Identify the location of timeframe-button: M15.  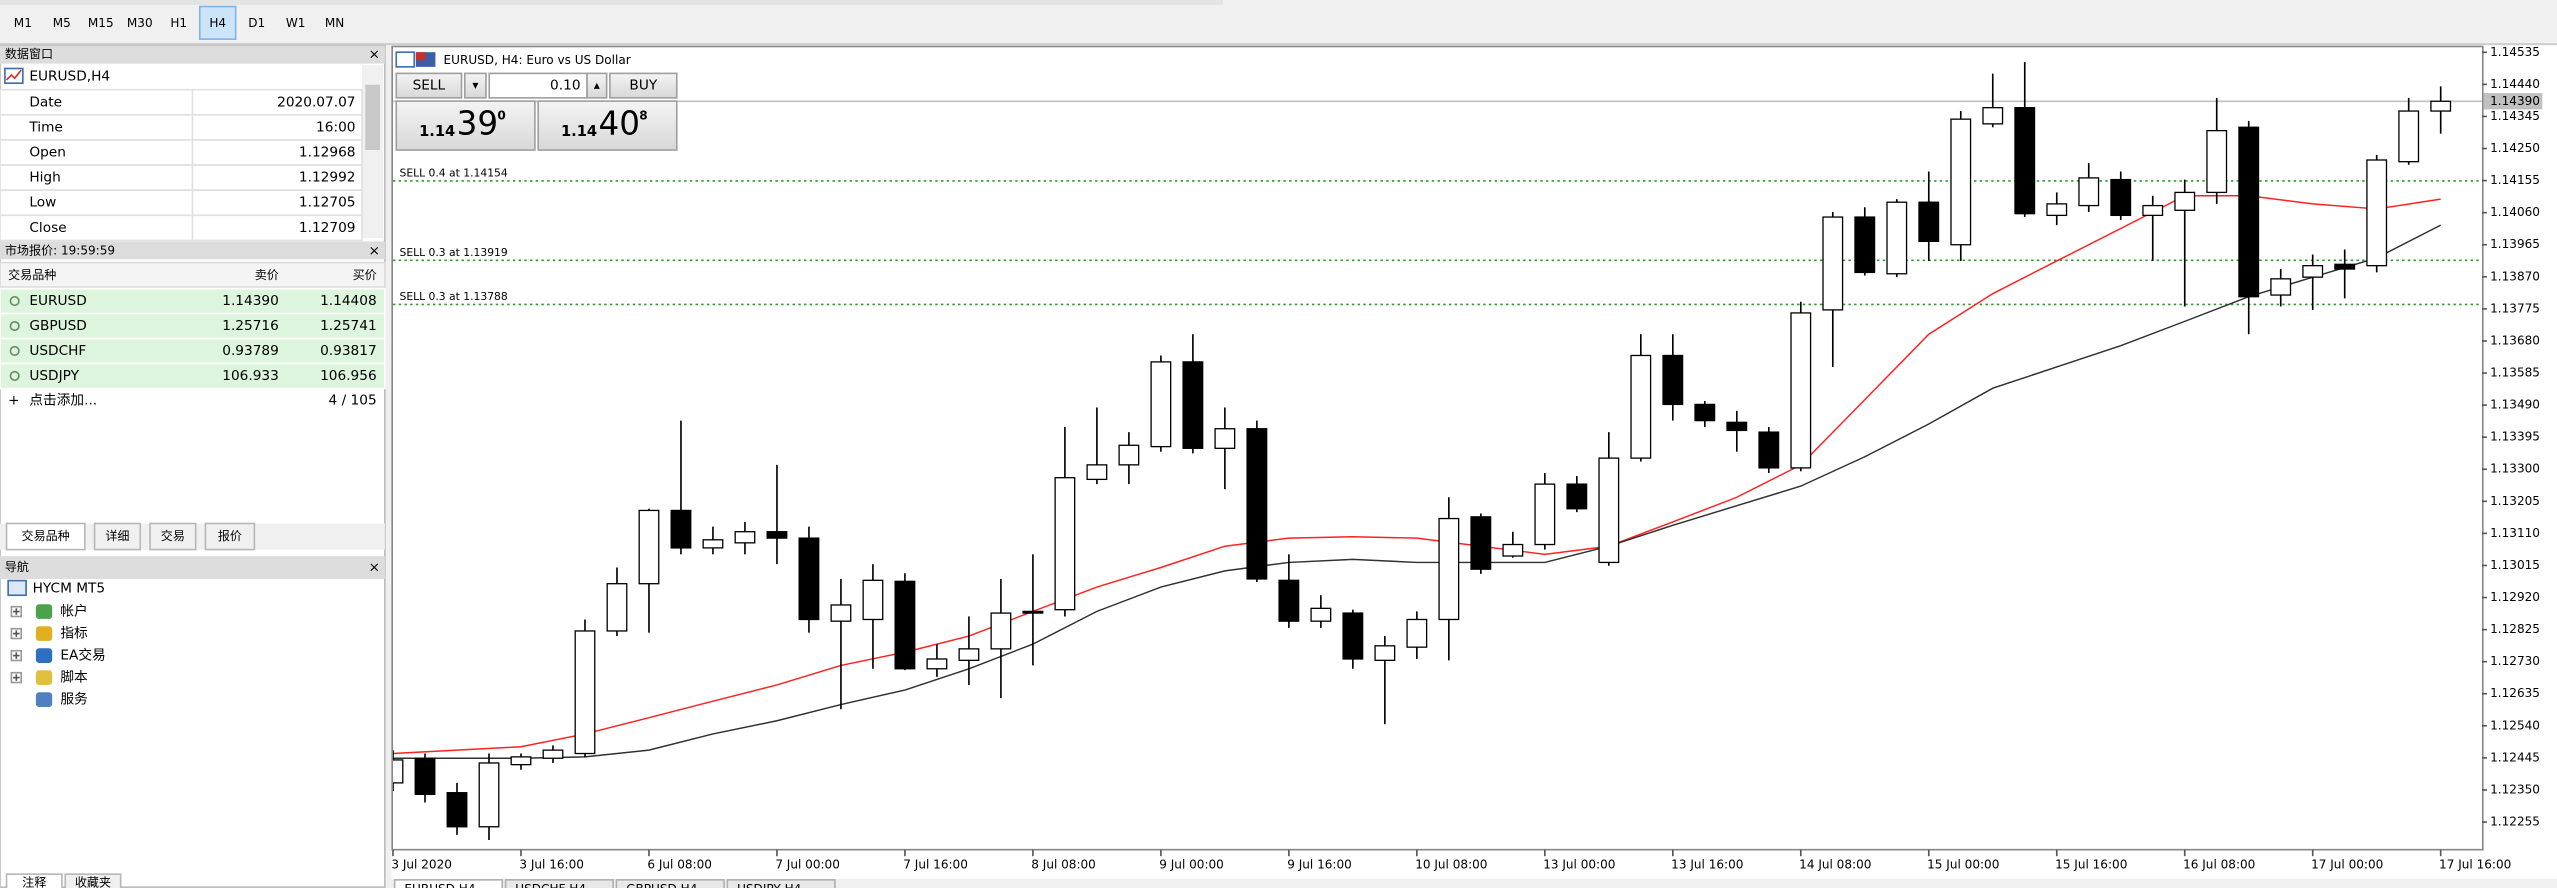
(101, 23).